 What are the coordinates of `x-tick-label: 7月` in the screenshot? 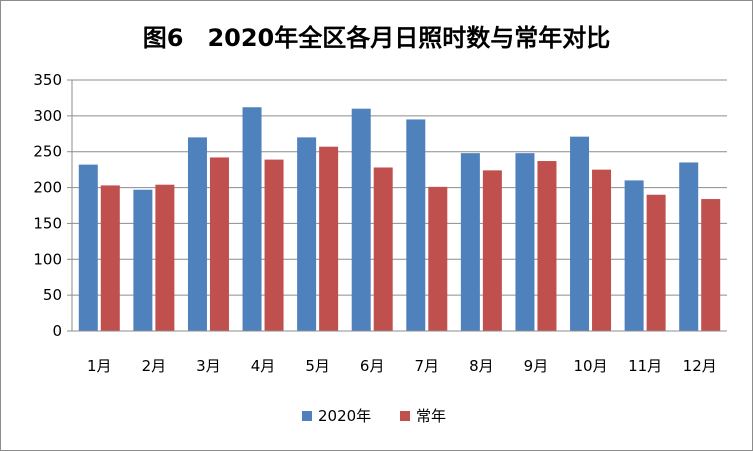 It's located at (427, 366).